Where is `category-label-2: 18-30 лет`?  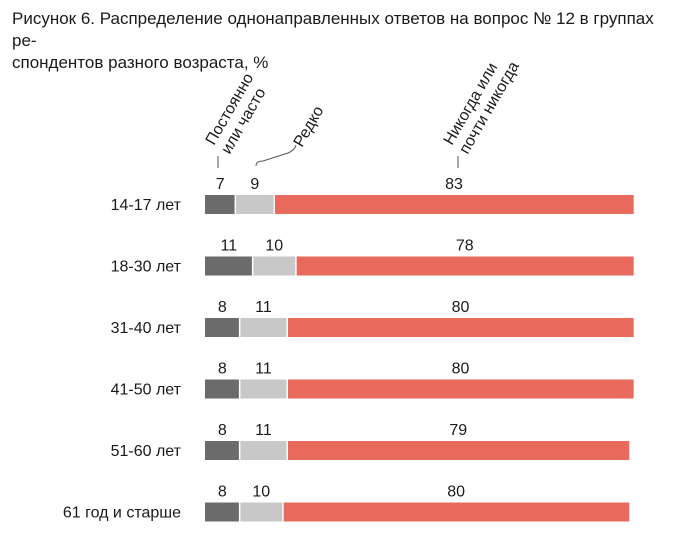 category-label-2: 18-30 лет is located at coordinates (146, 267).